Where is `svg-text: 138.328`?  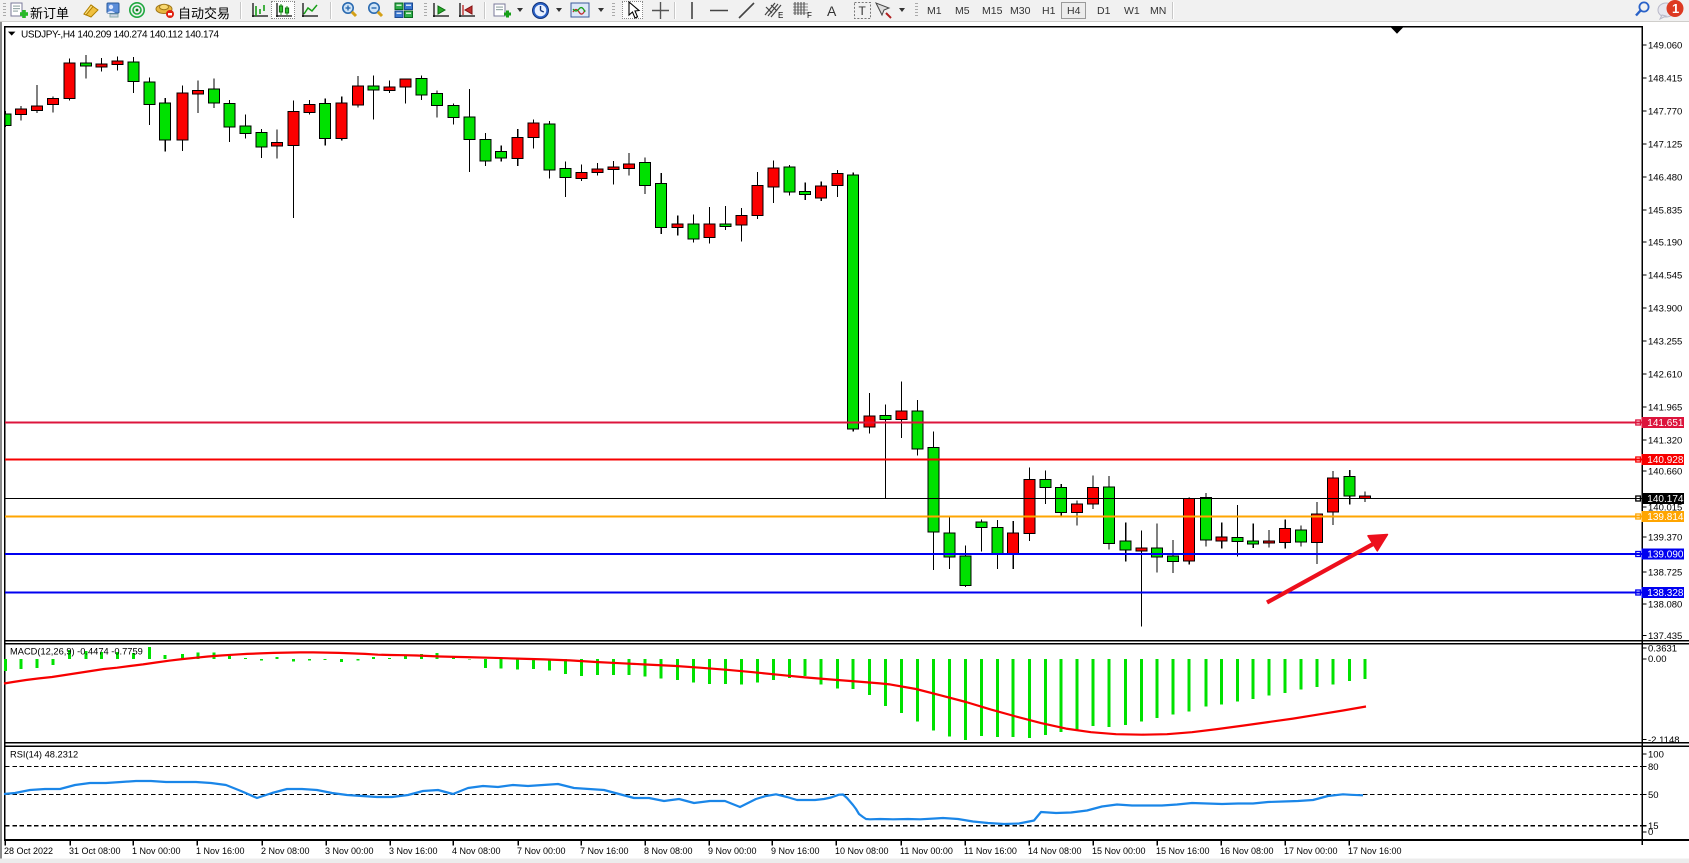
svg-text: 138.328 is located at coordinates (1665, 593).